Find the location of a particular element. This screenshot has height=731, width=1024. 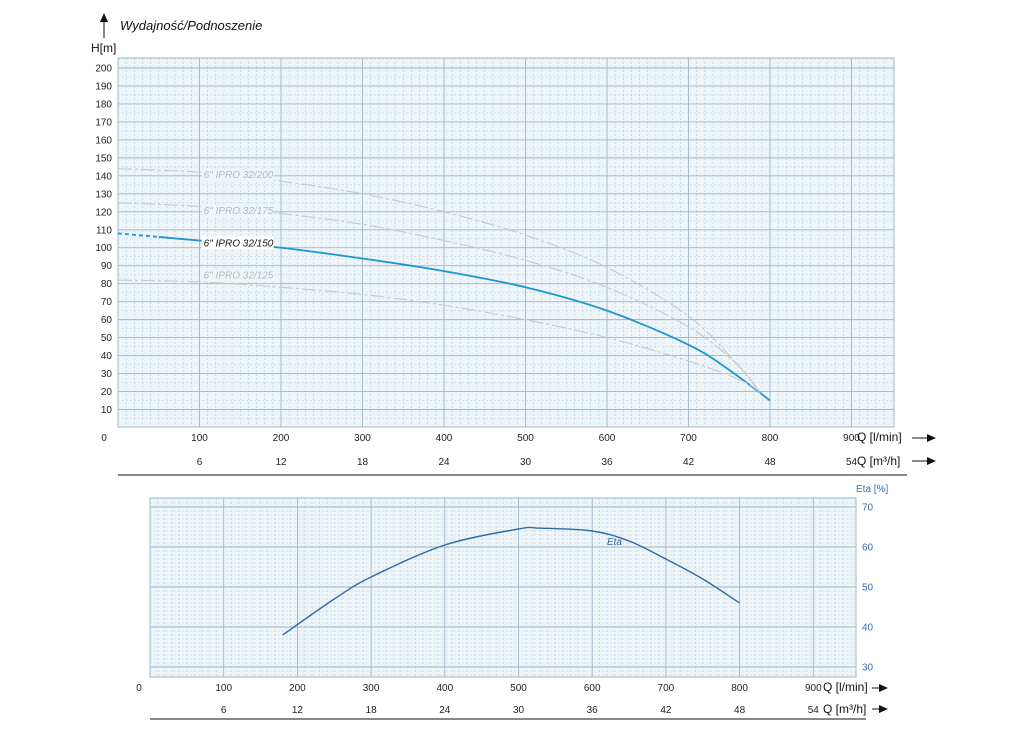

y-tick-label: 180 is located at coordinates (103, 104).